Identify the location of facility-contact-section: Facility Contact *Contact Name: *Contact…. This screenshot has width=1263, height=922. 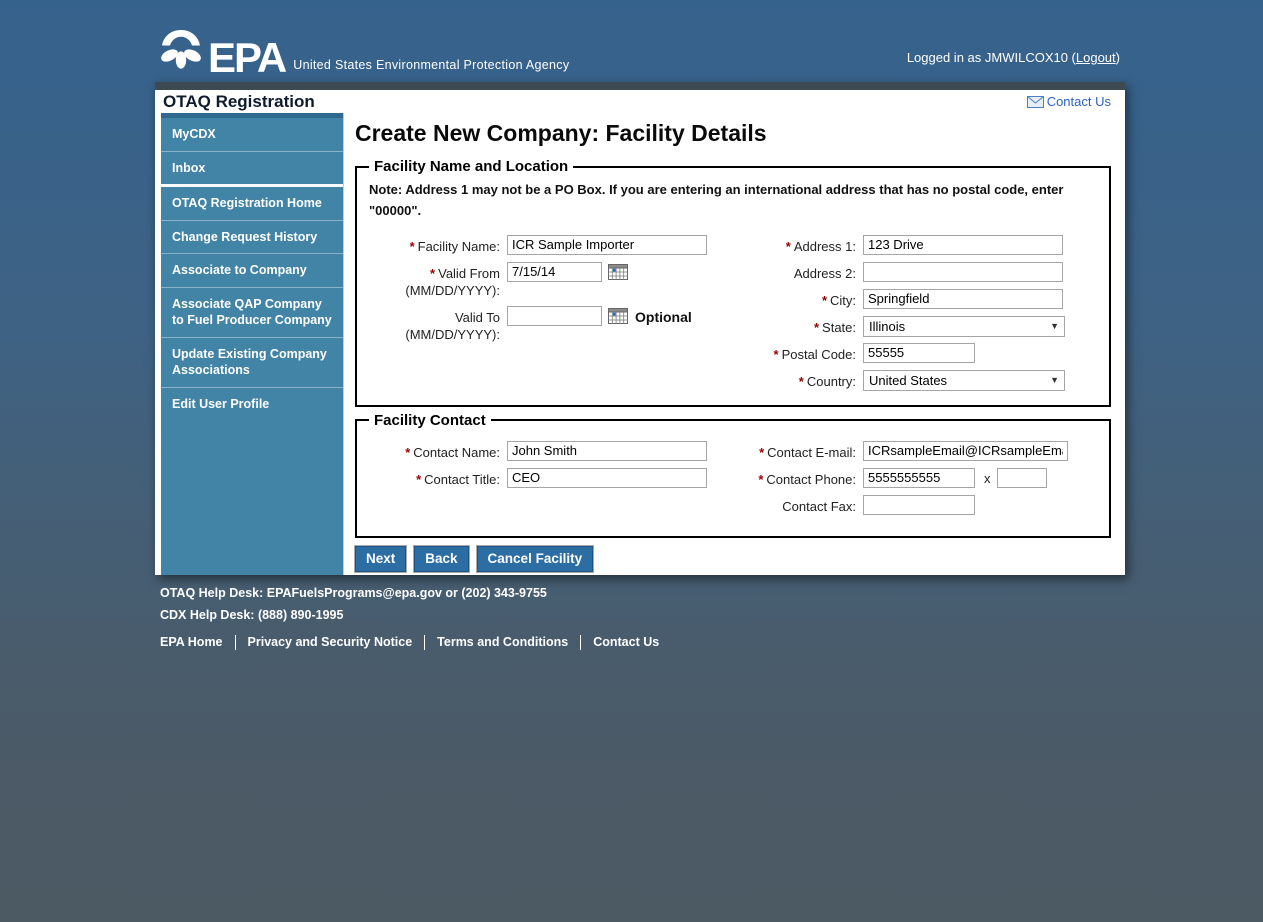
(733, 474).